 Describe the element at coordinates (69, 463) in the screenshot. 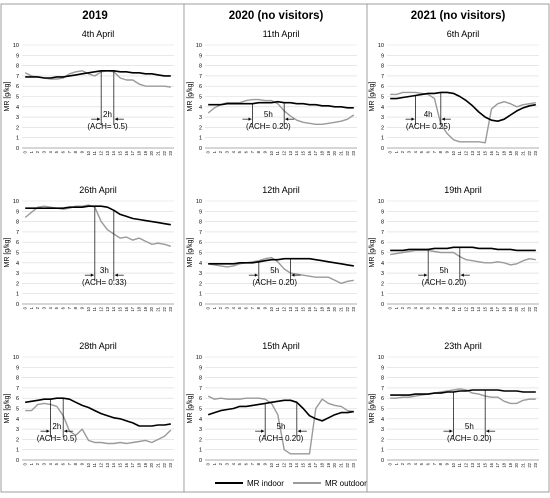

I see `x-tick-label: 7` at that location.